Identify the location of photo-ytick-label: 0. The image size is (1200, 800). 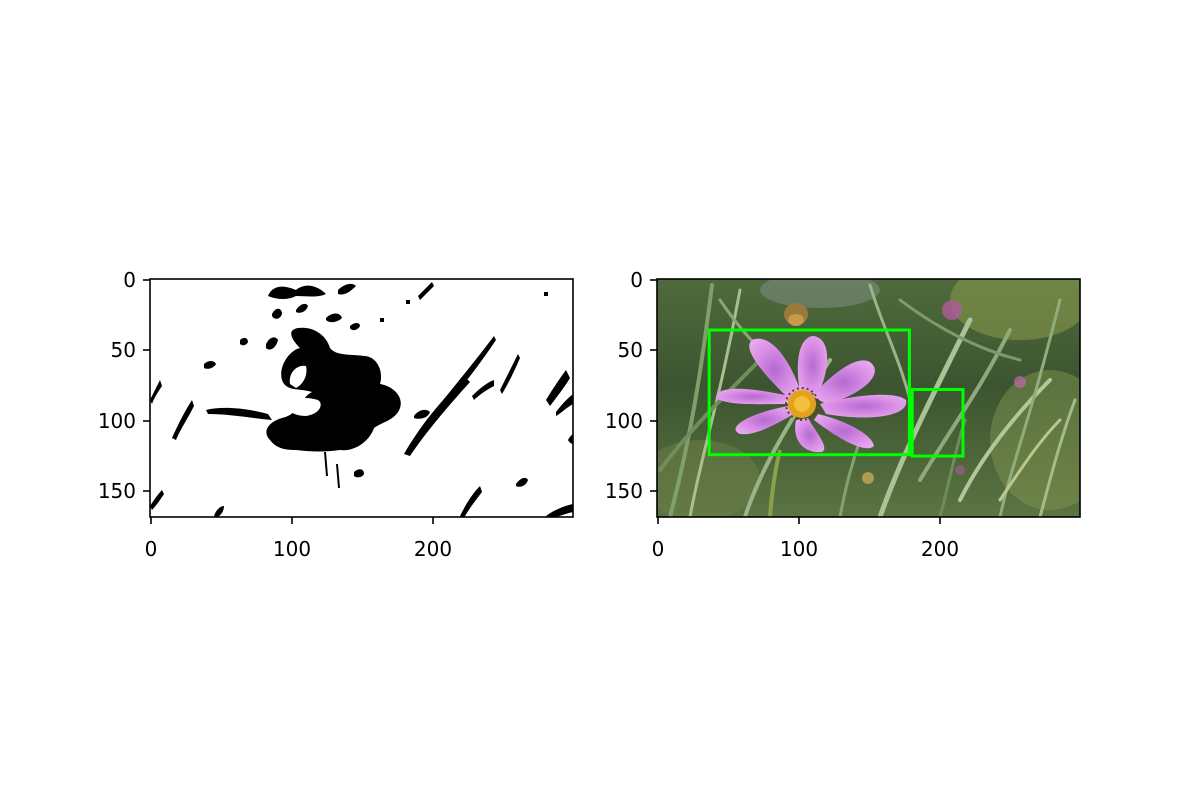
(636, 280).